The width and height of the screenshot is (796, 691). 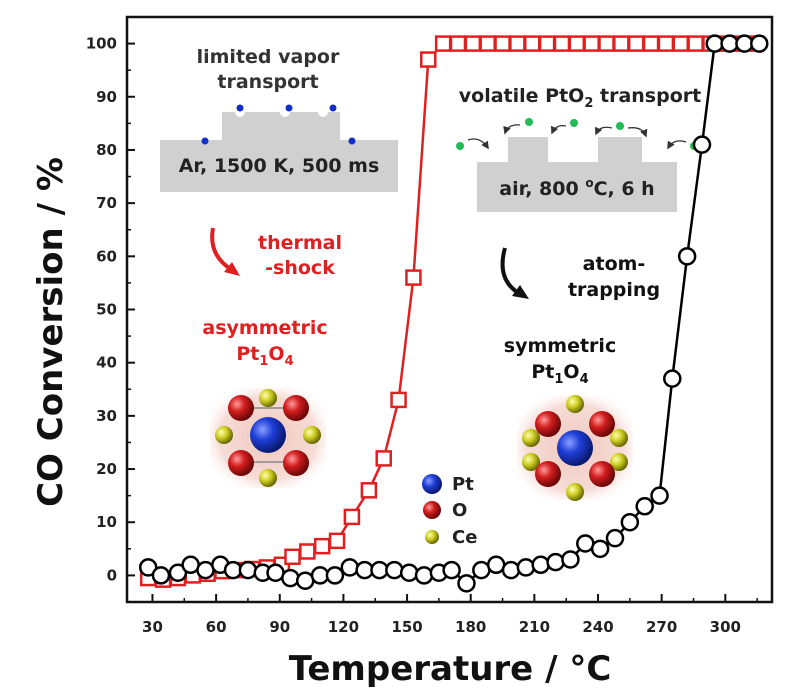 What do you see at coordinates (534, 627) in the screenshot?
I see `x-tick-label: 210` at bounding box center [534, 627].